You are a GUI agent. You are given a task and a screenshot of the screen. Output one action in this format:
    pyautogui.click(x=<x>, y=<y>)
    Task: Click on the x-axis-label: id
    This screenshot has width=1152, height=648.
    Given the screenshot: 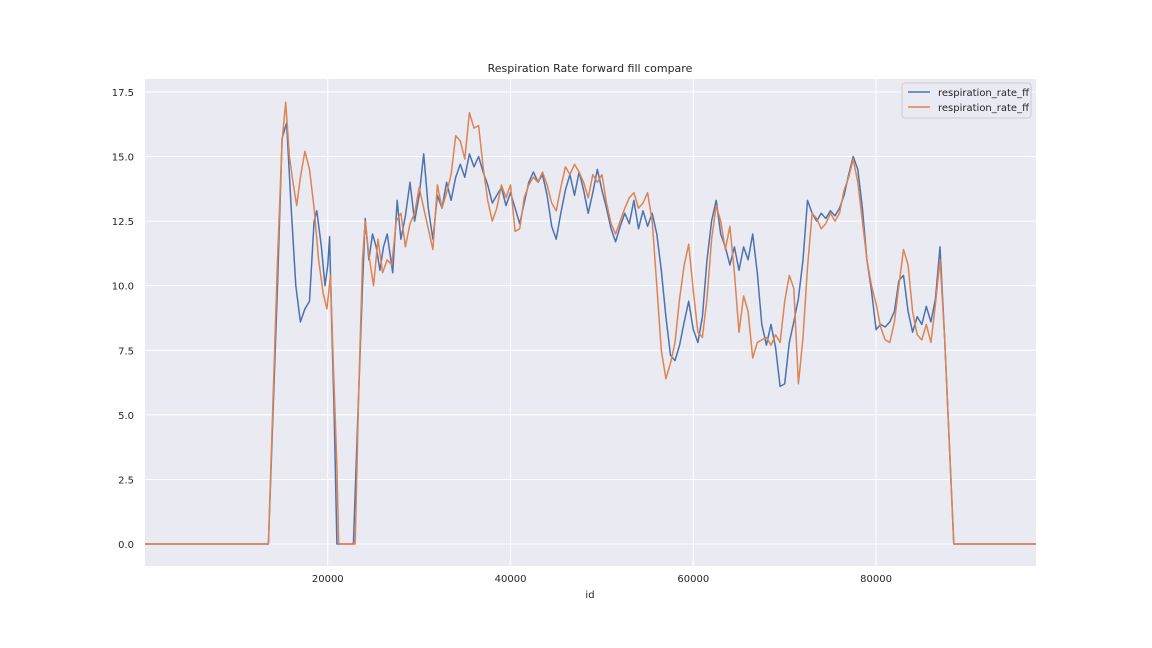 What is the action you would take?
    pyautogui.click(x=589, y=595)
    